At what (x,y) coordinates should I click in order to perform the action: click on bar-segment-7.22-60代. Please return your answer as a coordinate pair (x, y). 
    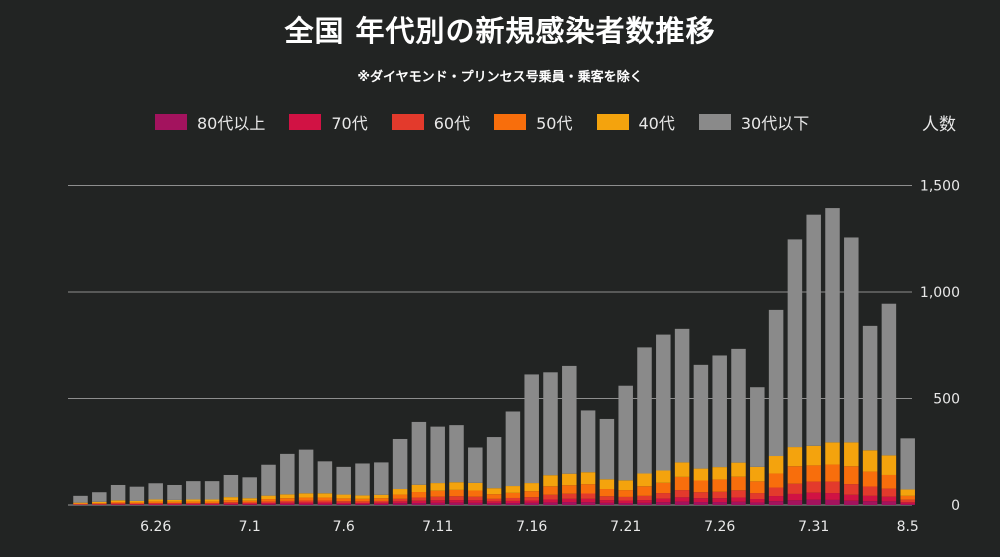
    Looking at the image, I should click on (644, 498).